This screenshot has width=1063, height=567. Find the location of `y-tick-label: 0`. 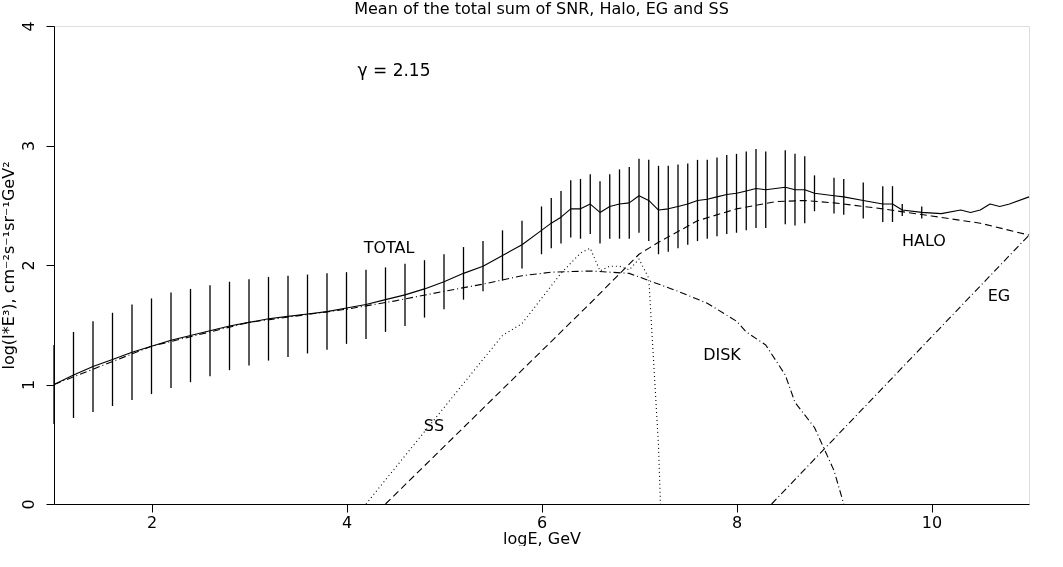

y-tick-label: 0 is located at coordinates (28, 504).